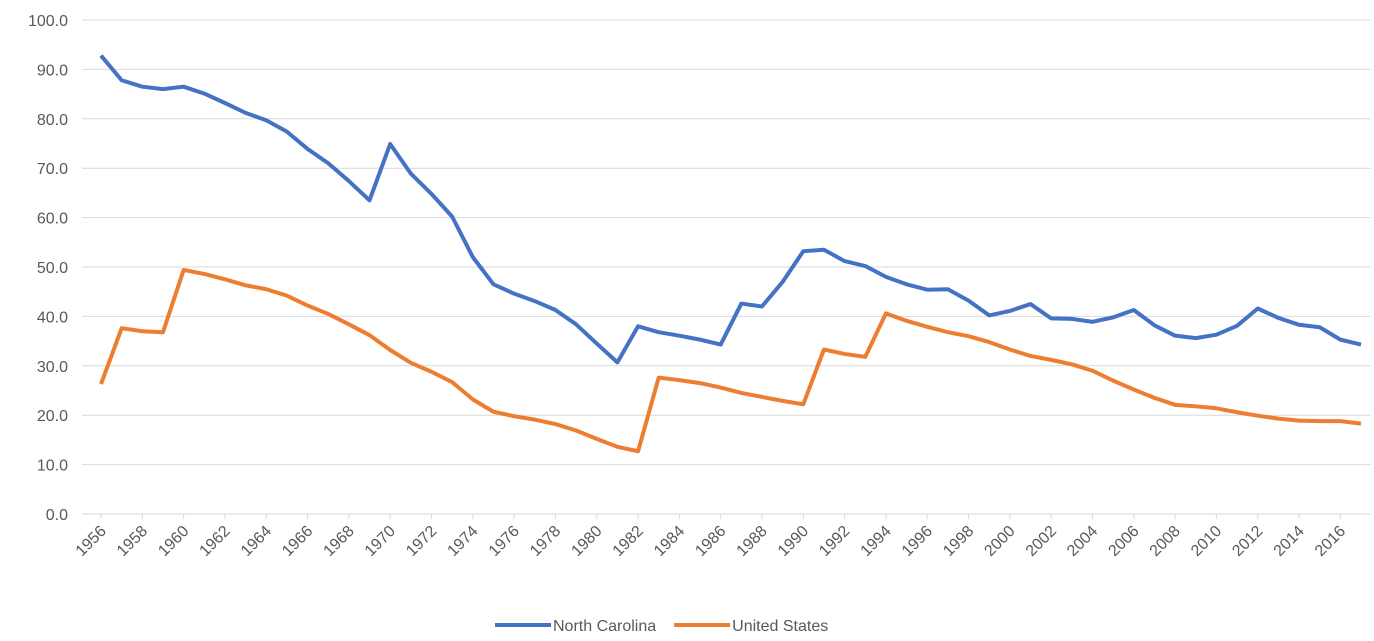 The height and width of the screenshot is (641, 1374). What do you see at coordinates (834, 541) in the screenshot?
I see `x-tick-label: 1992` at bounding box center [834, 541].